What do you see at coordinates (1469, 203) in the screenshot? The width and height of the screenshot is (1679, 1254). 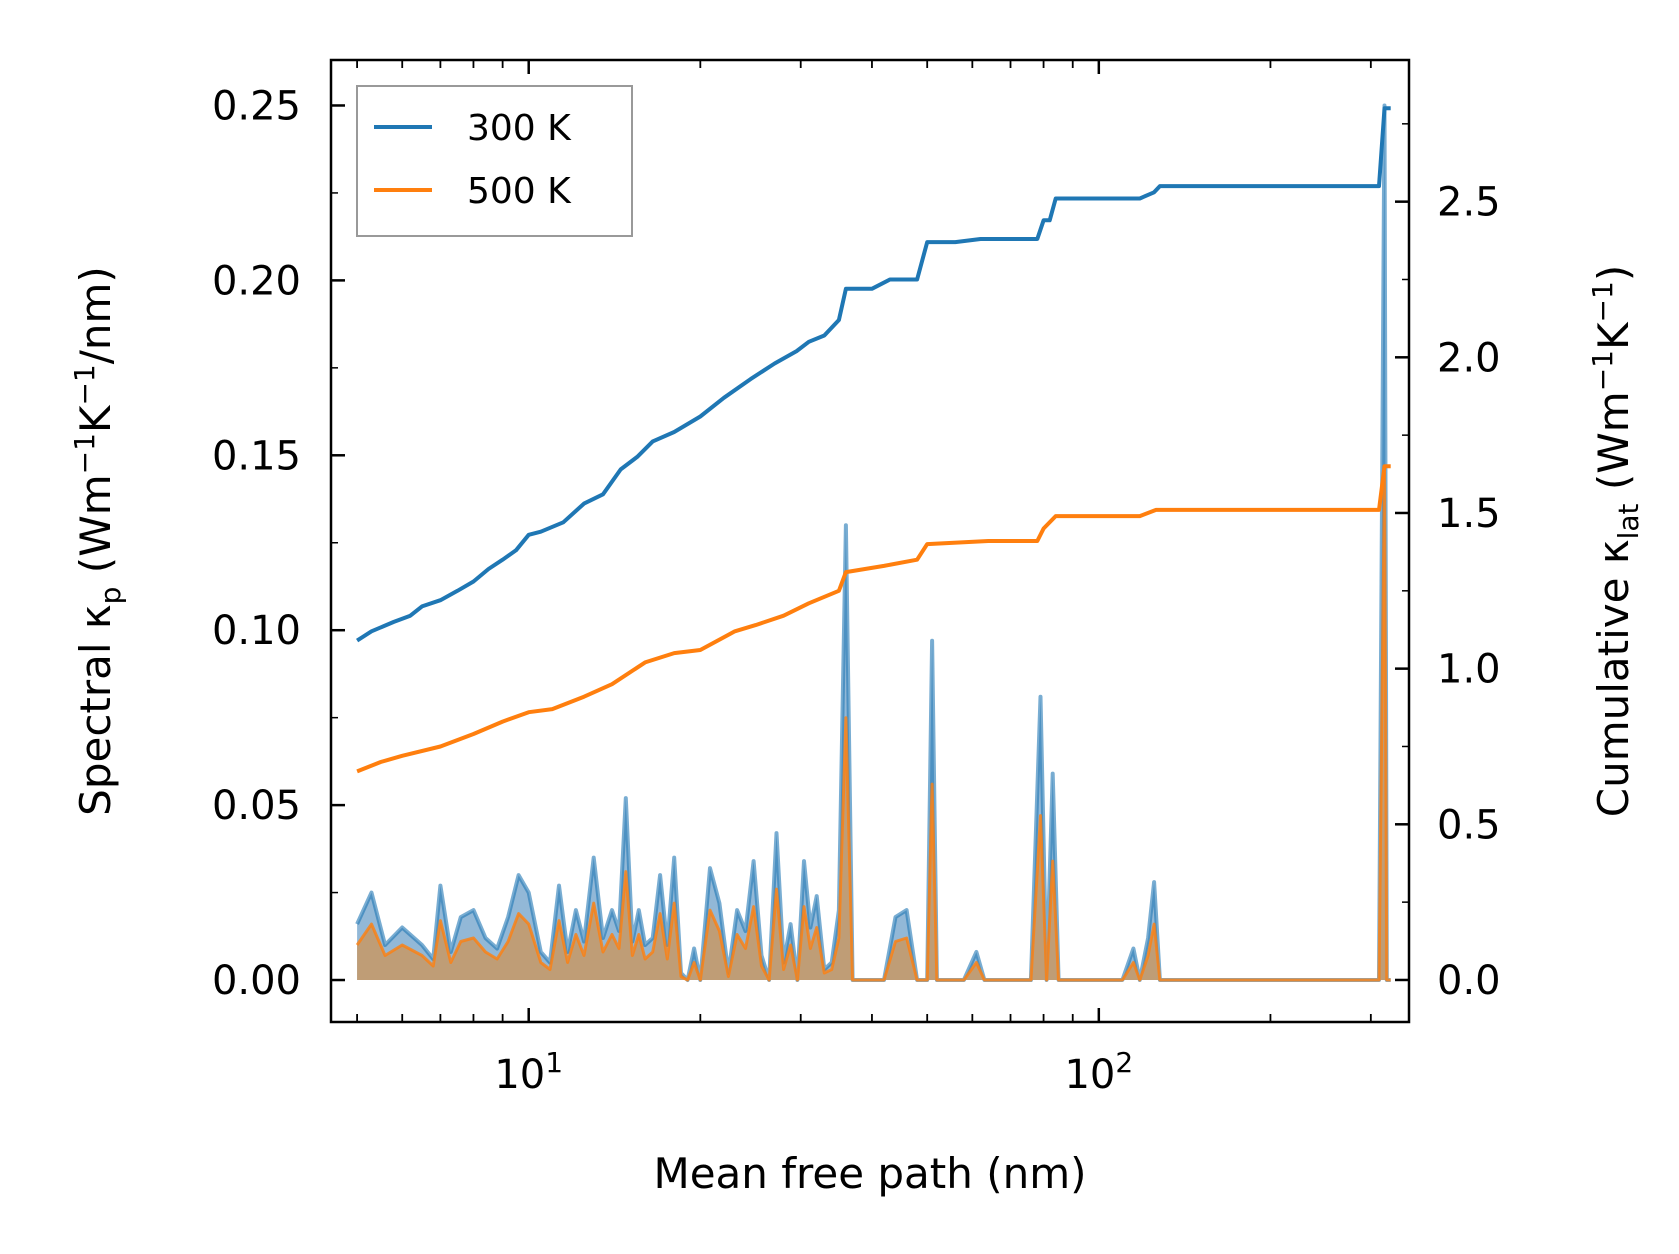 I see `y-right-tick-label: 2.5` at bounding box center [1469, 203].